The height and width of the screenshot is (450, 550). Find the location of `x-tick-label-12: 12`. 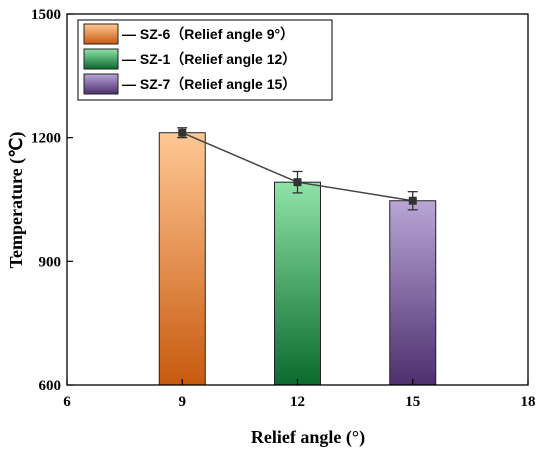

x-tick-label-12: 12 is located at coordinates (297, 402).